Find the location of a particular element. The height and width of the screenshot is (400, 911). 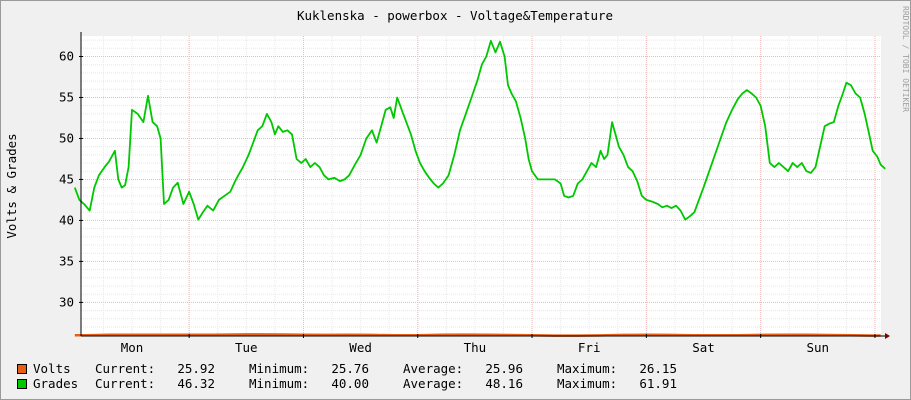

x-axis-arrow is located at coordinates (887, 336).